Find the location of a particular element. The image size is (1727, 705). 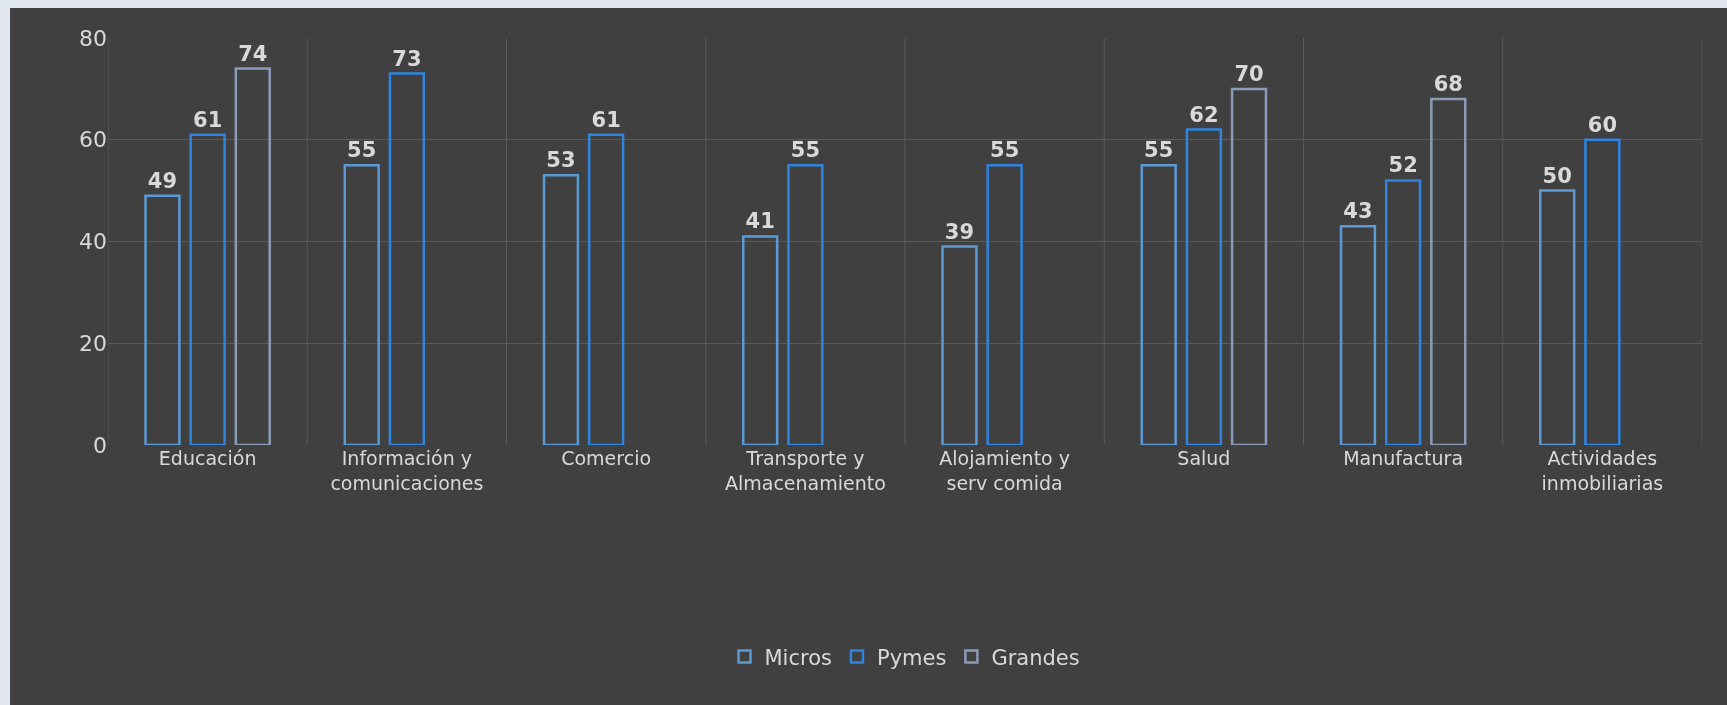

y-tick-label: 60 is located at coordinates (93, 140).